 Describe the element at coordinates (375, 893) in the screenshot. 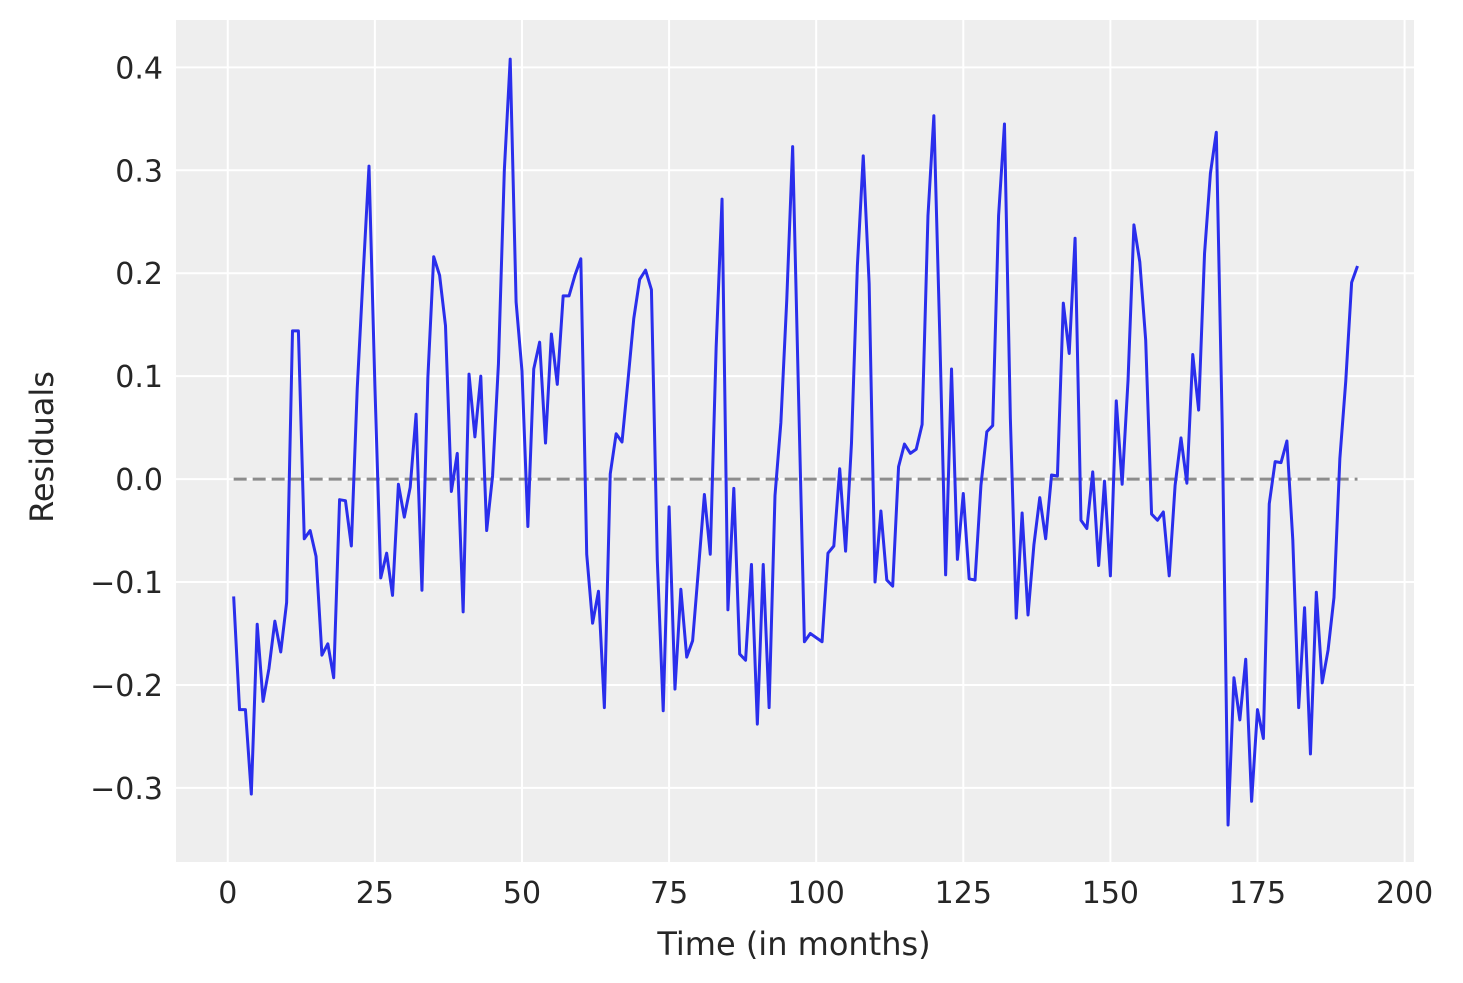

I see `x-tick-label: 25` at that location.